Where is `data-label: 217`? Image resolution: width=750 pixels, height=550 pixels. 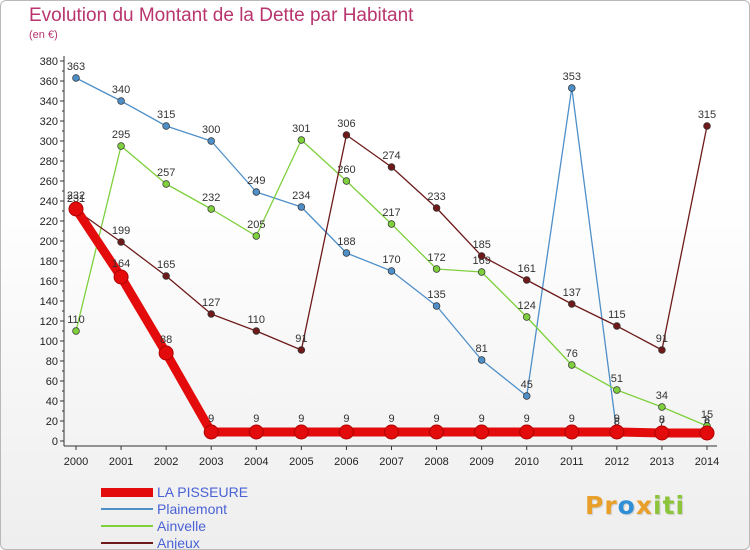
data-label: 217 is located at coordinates (391, 213).